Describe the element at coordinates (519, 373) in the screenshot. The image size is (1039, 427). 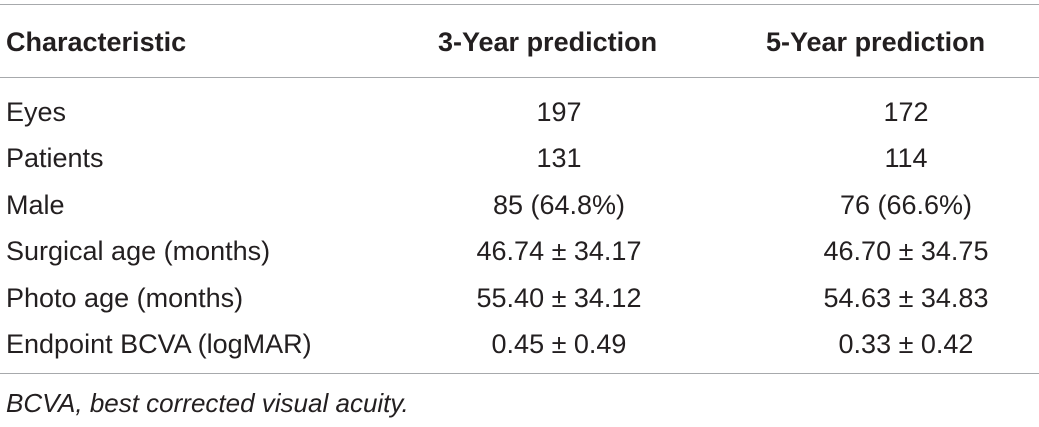
I see `table-bottom-rule` at that location.